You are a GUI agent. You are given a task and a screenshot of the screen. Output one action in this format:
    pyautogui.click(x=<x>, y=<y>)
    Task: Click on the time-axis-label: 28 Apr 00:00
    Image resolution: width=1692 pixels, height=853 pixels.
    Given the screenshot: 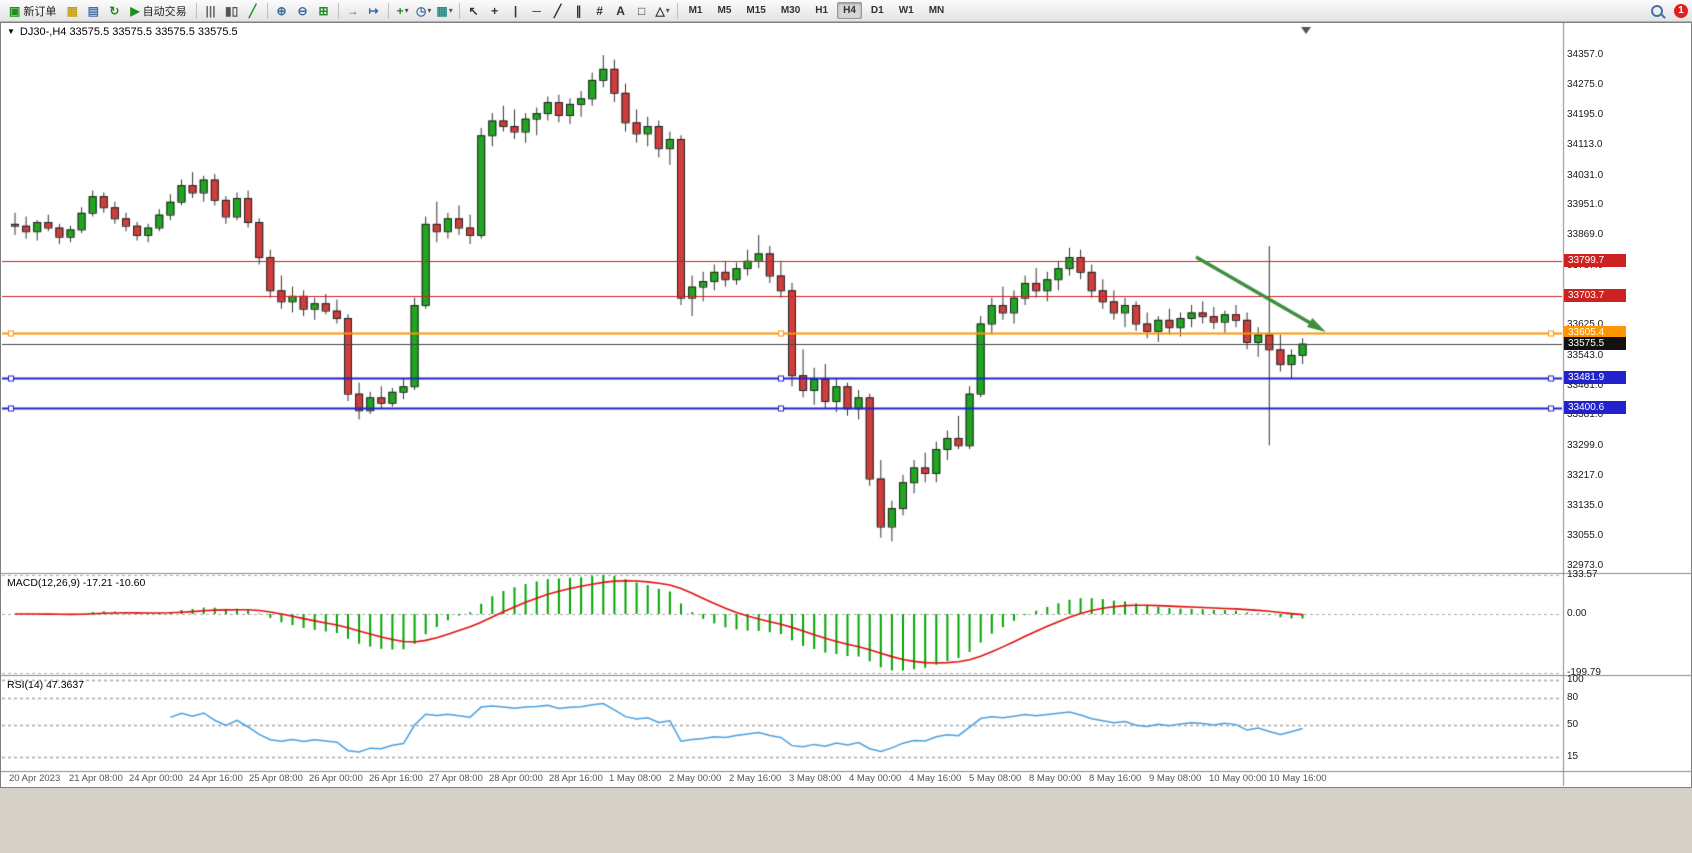 What is the action you would take?
    pyautogui.click(x=516, y=778)
    